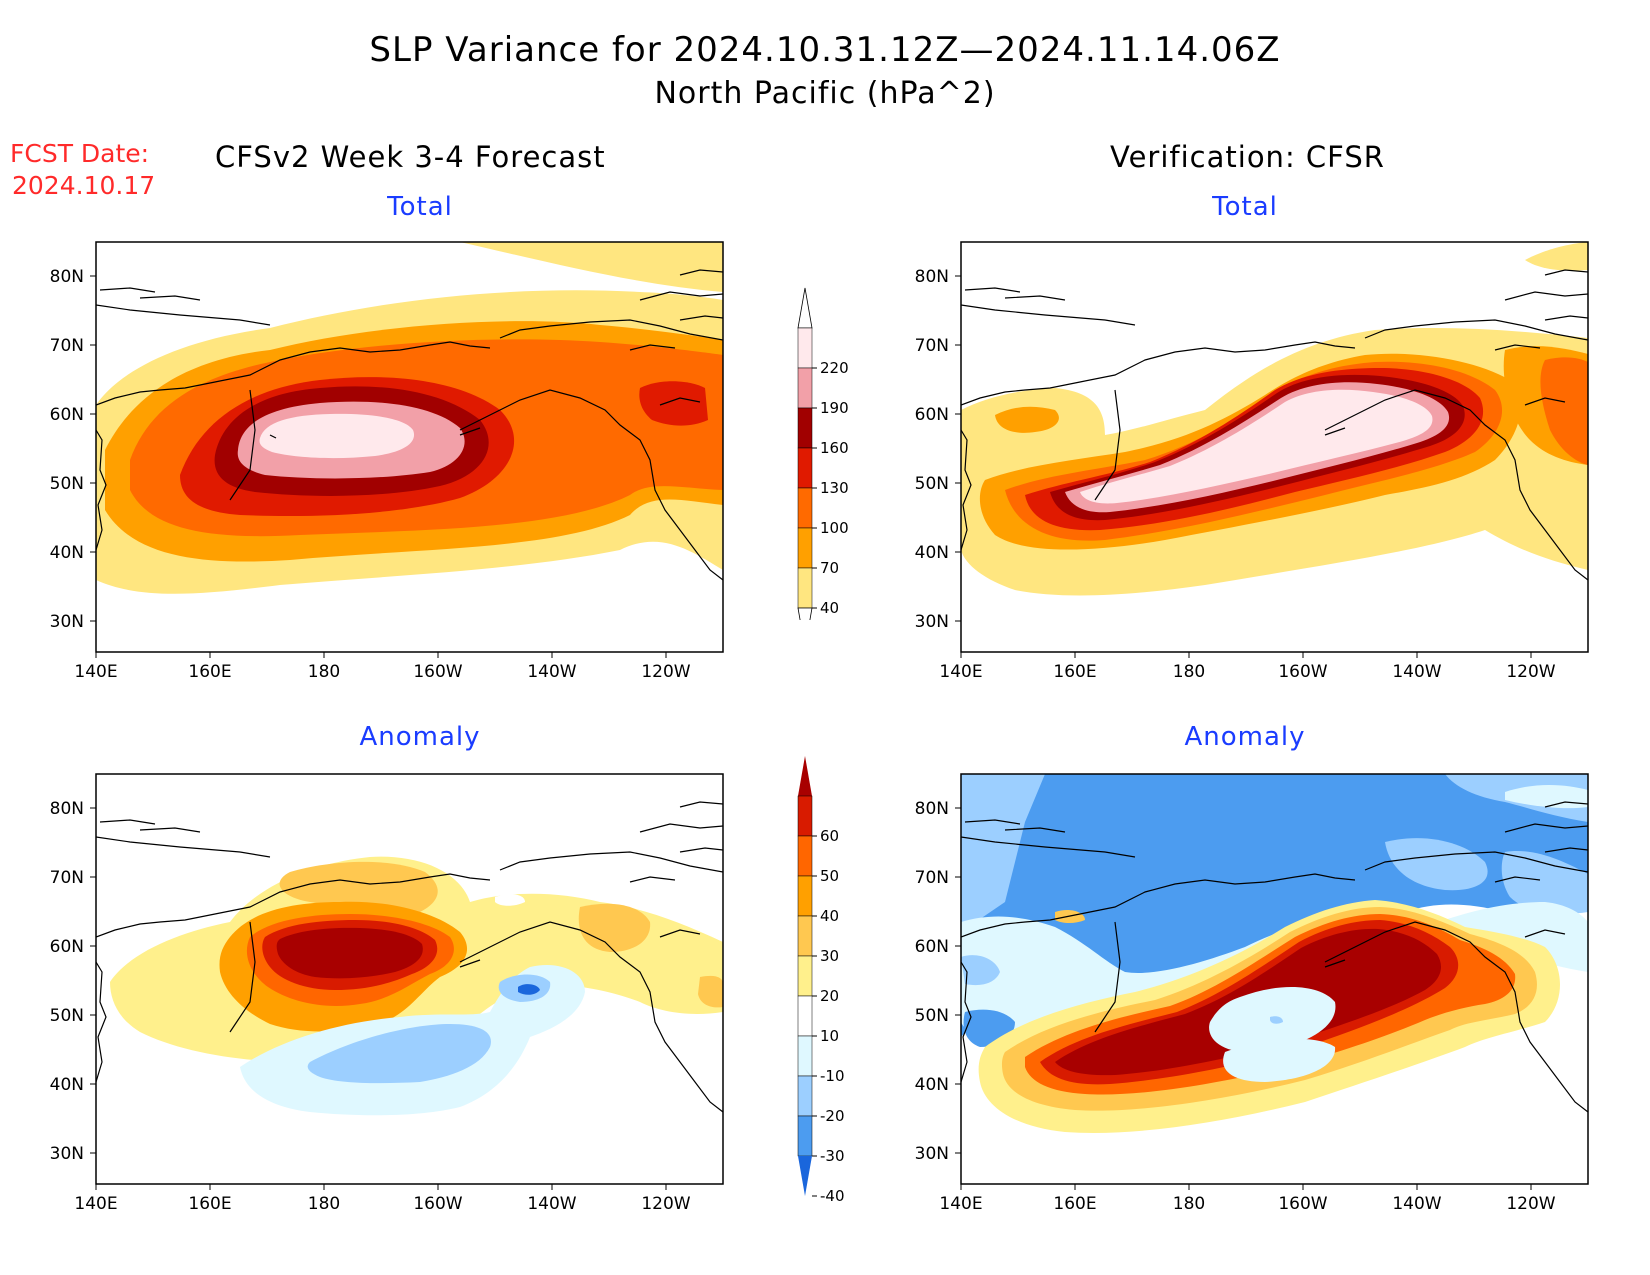  What do you see at coordinates (420, 737) in the screenshot?
I see `panel-title-forecast-anomaly: Anomaly` at bounding box center [420, 737].